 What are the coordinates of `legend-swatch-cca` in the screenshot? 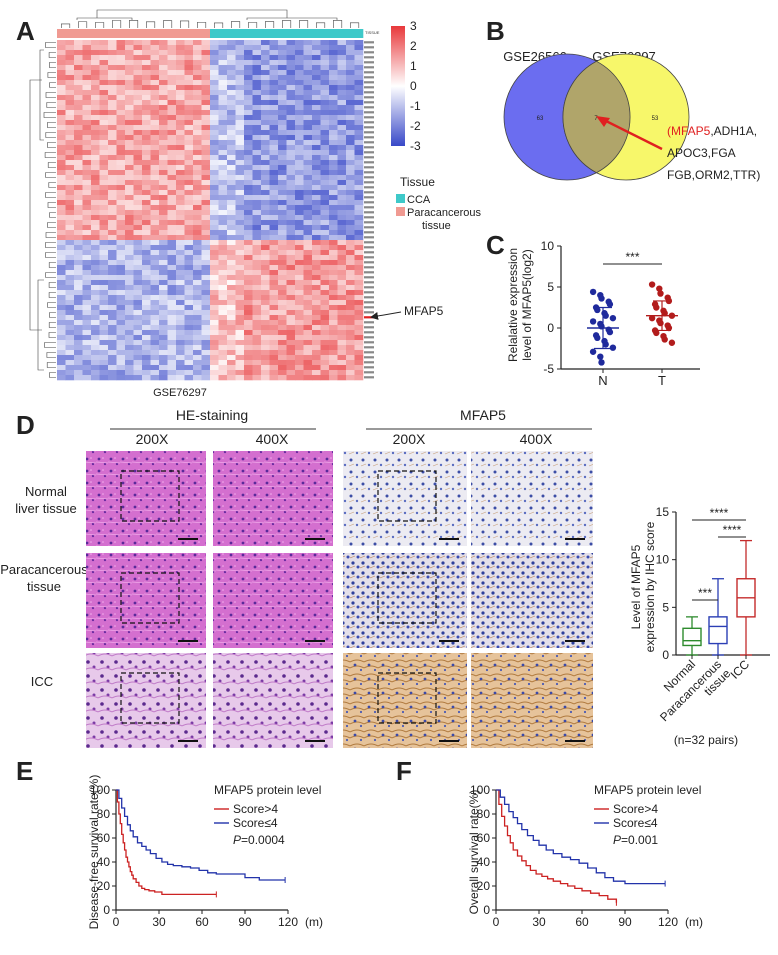 It's located at (400, 198).